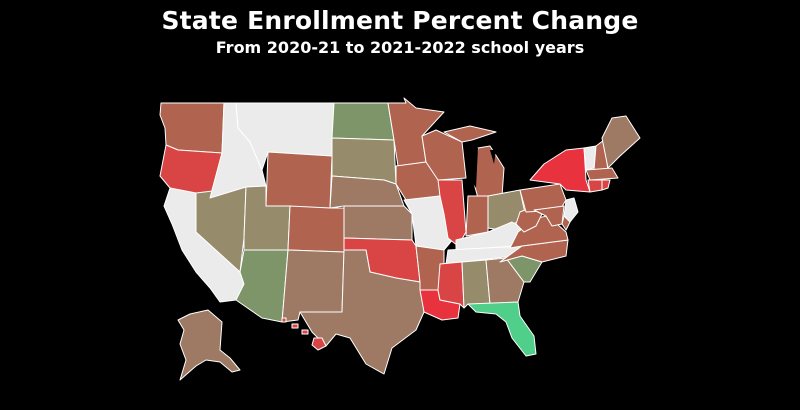 The image size is (800, 410). I want to click on state-IN, so click(477, 216).